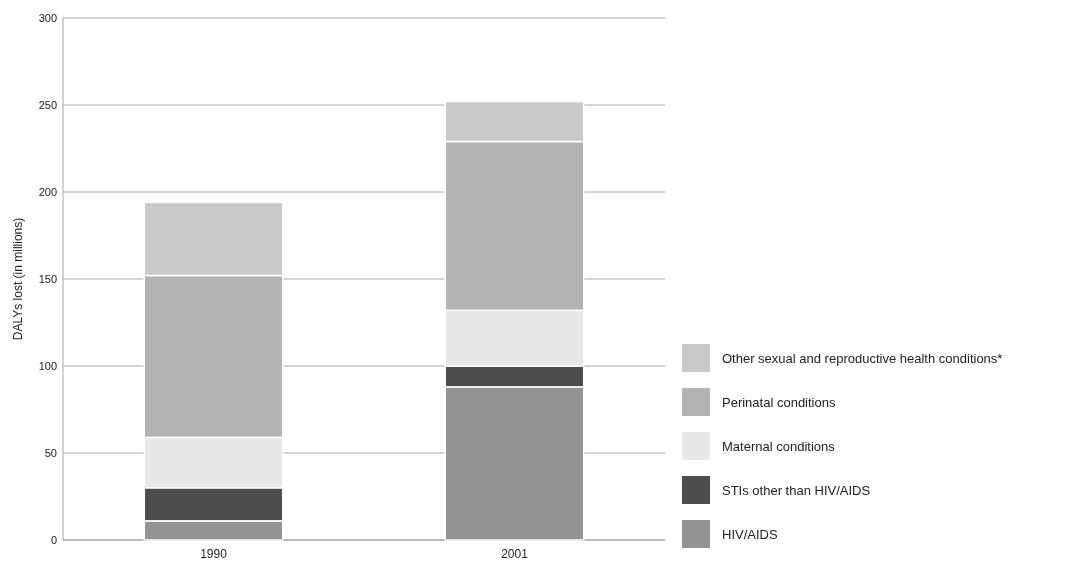 The width and height of the screenshot is (1080, 568). Describe the element at coordinates (47, 278) in the screenshot. I see `y-tick-label: 150` at that location.